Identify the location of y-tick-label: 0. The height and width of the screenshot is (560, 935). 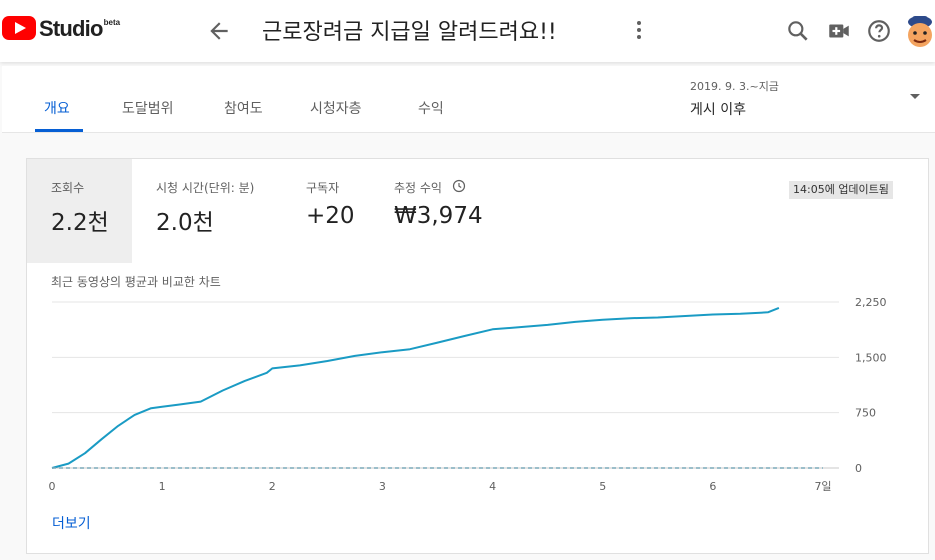
(858, 468).